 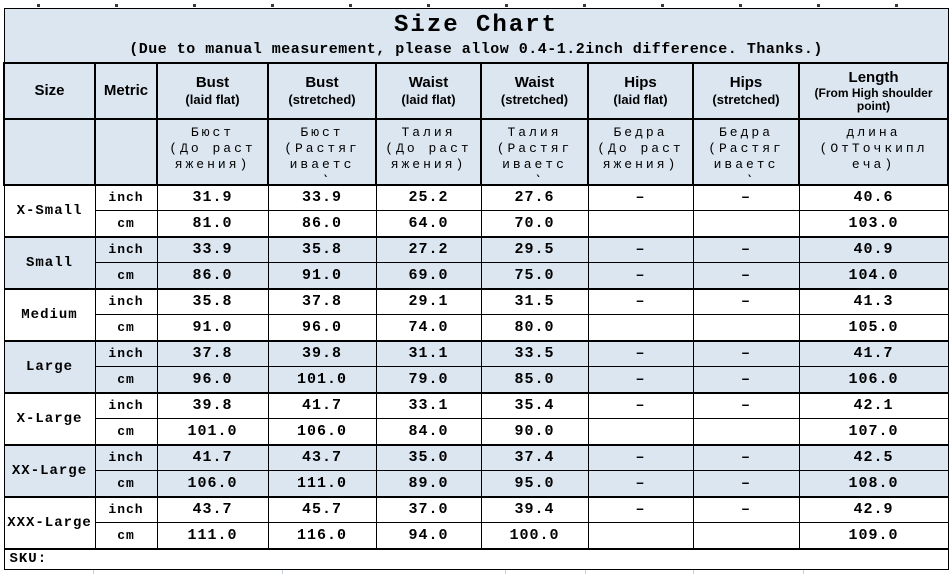 I want to click on value-cell: 107.0, so click(x=873, y=431).